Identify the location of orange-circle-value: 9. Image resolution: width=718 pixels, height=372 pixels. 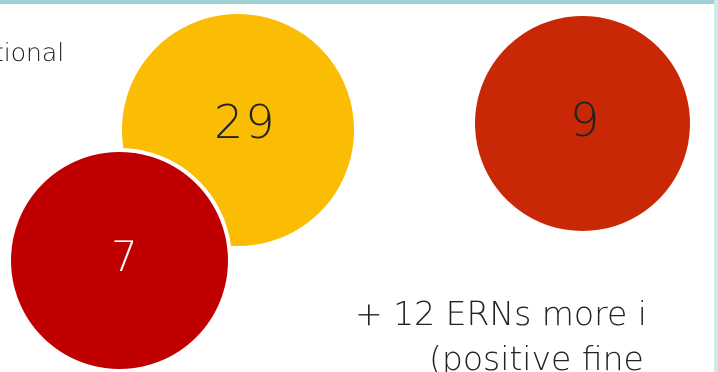
(585, 120).